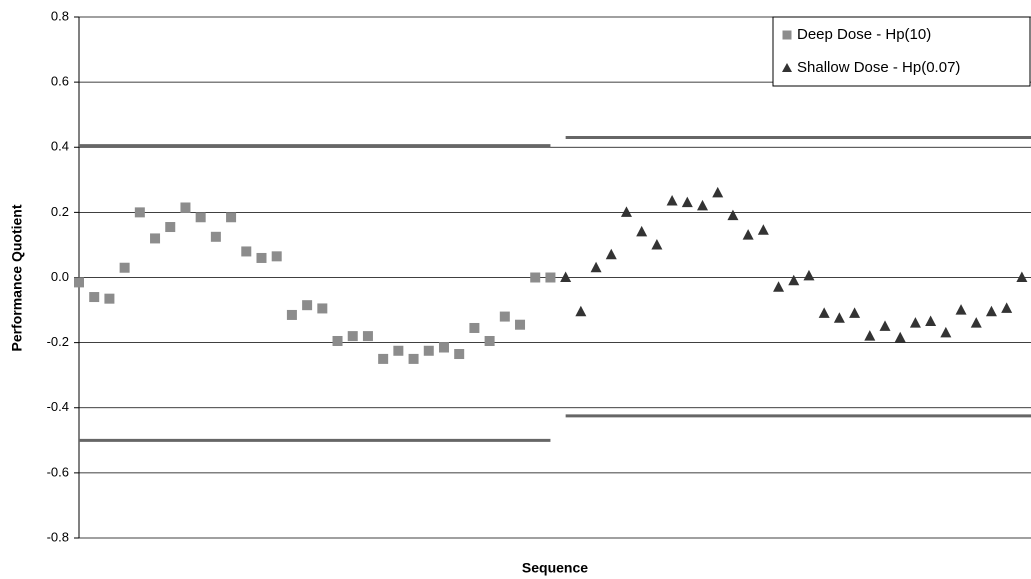 This screenshot has height=579, width=1031. I want to click on y-tick-label: -0.4, so click(58, 406).